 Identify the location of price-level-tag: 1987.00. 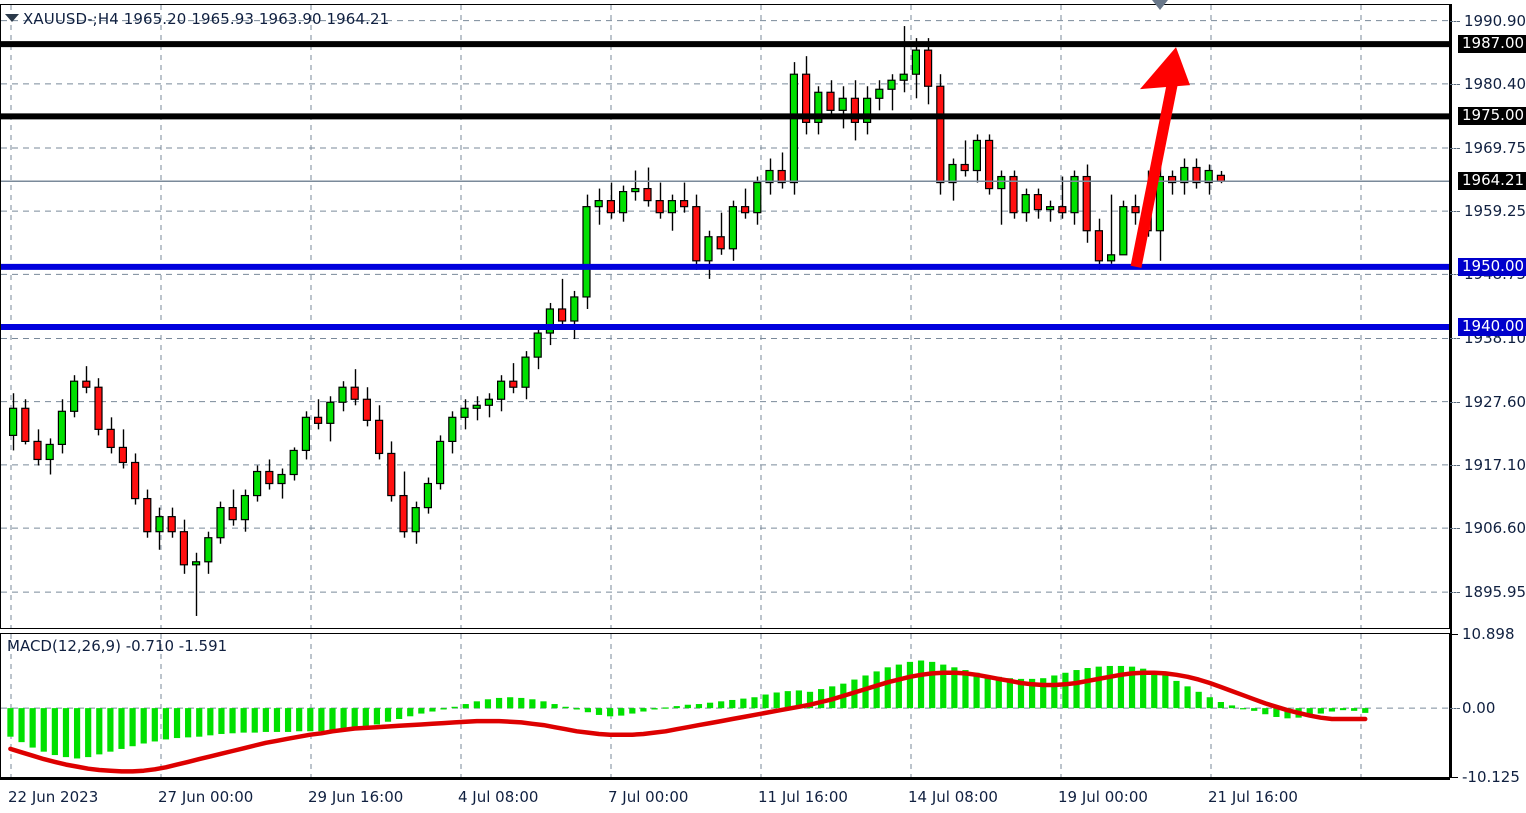
(1492, 44).